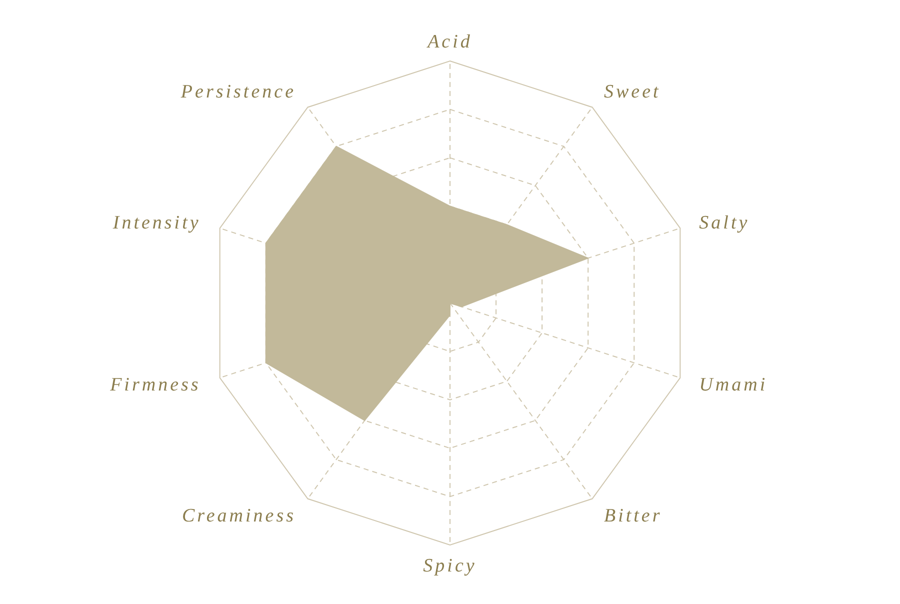 The image size is (900, 604). What do you see at coordinates (239, 516) in the screenshot?
I see `spoke-label: Creaminess` at bounding box center [239, 516].